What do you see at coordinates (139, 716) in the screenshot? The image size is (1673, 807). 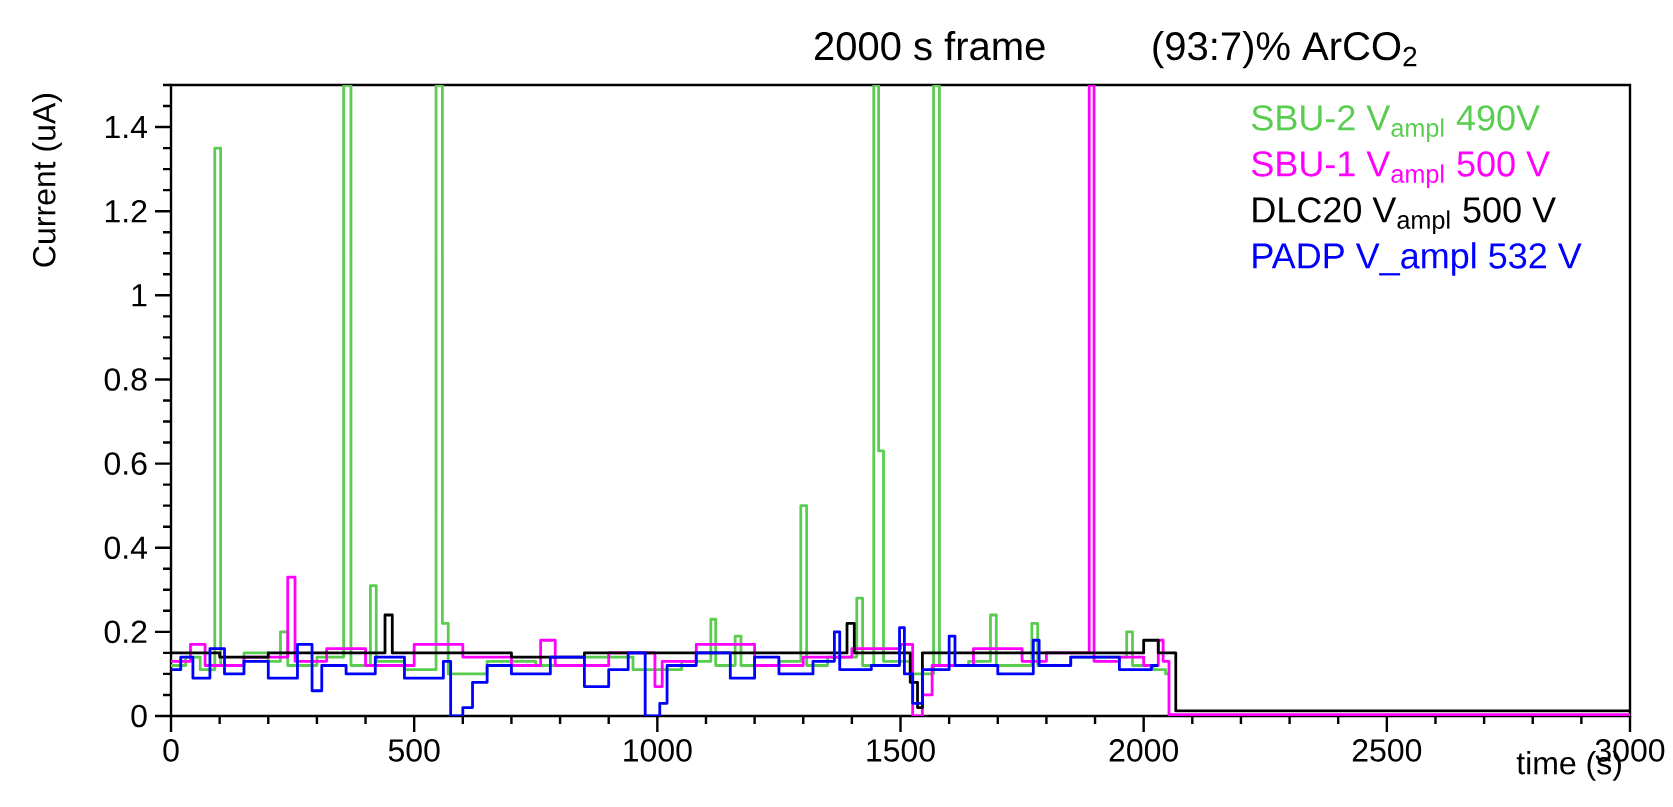 I see `y-tick-label: 0` at bounding box center [139, 716].